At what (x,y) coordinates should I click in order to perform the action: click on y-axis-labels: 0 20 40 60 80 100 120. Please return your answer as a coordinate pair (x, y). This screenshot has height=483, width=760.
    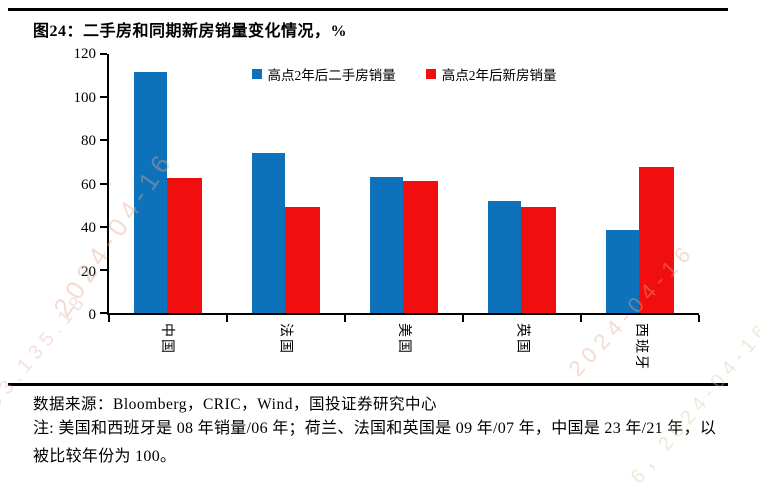
    Looking at the image, I should click on (85, 184).